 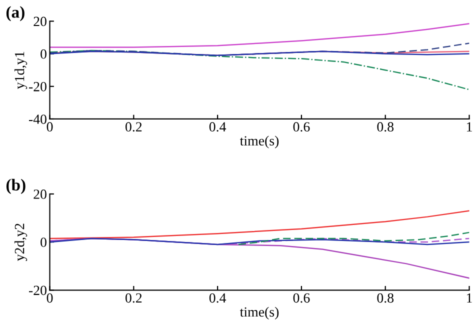 I want to click on y-axis-title: y1d,y1, so click(x=21, y=71).